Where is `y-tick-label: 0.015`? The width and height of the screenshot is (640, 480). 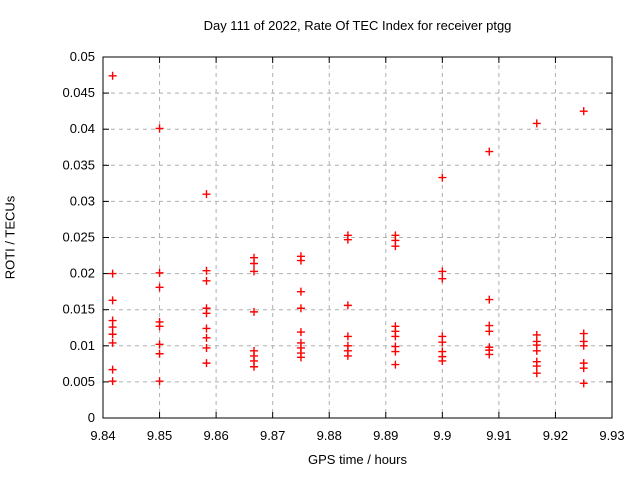
y-tick-label: 0.015 is located at coordinates (78, 309).